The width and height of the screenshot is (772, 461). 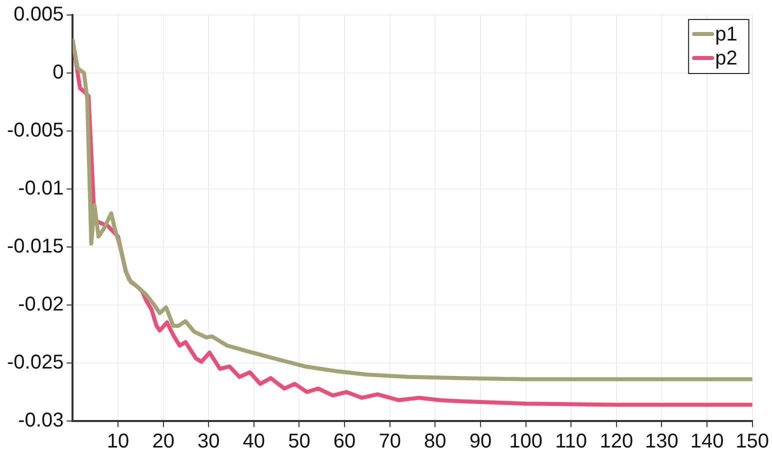 What do you see at coordinates (41, 305) in the screenshot?
I see `y-tick-label: -0.02` at bounding box center [41, 305].